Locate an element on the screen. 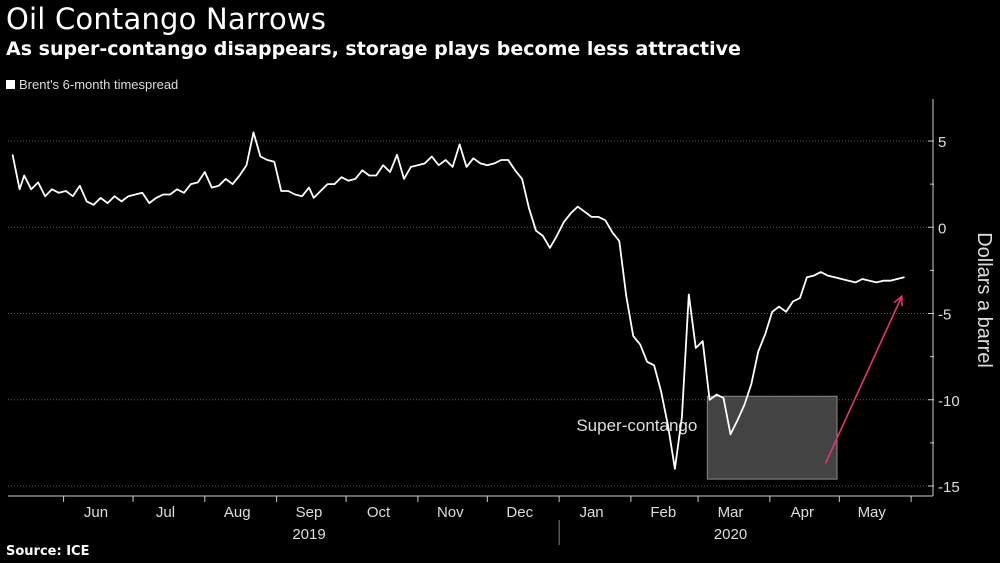 The height and width of the screenshot is (563, 1000). legend: Brent's 6-month timespread is located at coordinates (92, 84).